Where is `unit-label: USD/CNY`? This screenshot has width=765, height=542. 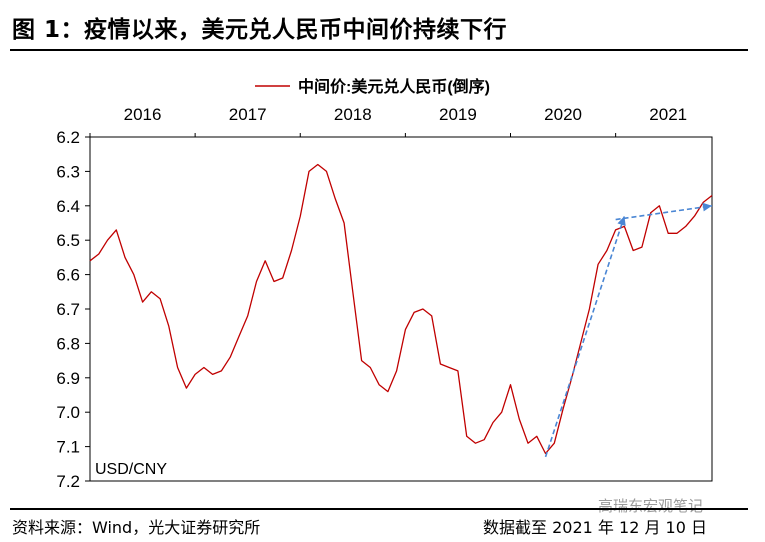
unit-label: USD/CNY is located at coordinates (131, 469).